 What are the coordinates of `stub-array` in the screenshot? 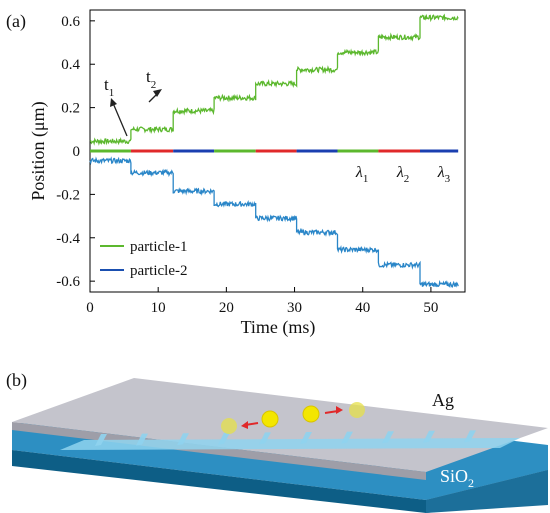 It's located at (285, 438).